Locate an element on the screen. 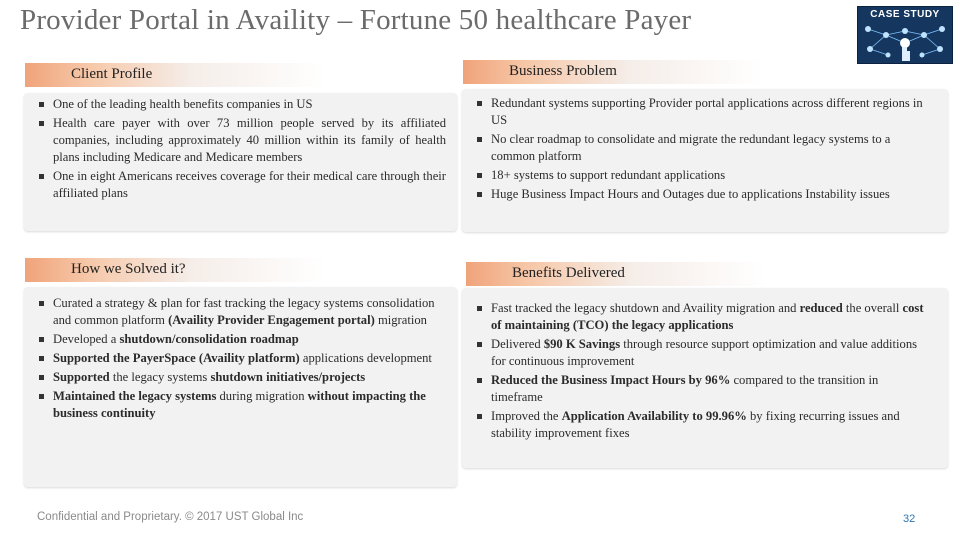 The height and width of the screenshot is (540, 960). bold-text: Reduced the Business Impact Hours by 96% is located at coordinates (611, 380).